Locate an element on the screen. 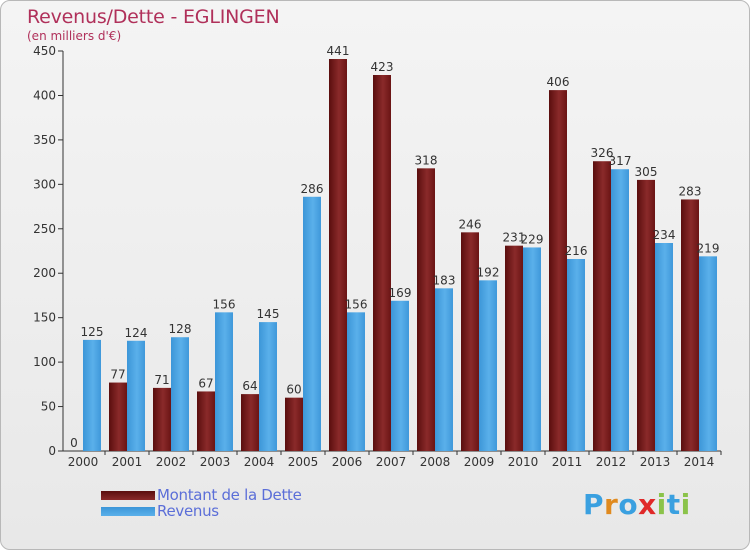 The height and width of the screenshot is (550, 750). proxiti-logo: Proxiti is located at coordinates (637, 504).